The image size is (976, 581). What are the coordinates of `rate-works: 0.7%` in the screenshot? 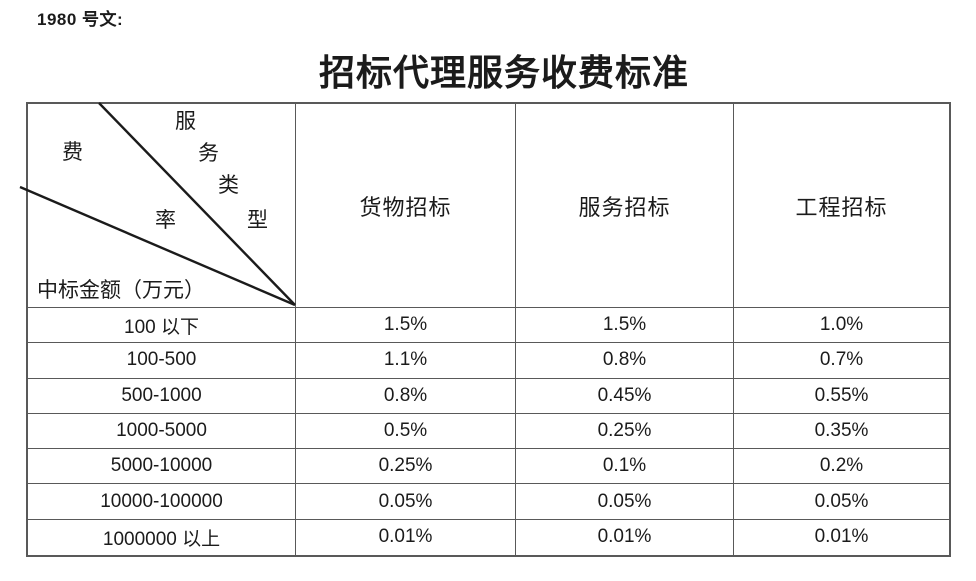 It's located at (841, 361).